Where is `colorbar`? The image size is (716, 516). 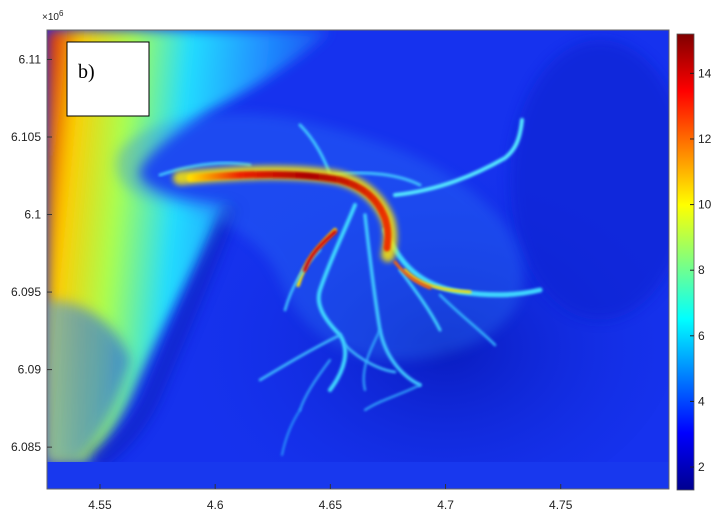 colorbar is located at coordinates (685, 262).